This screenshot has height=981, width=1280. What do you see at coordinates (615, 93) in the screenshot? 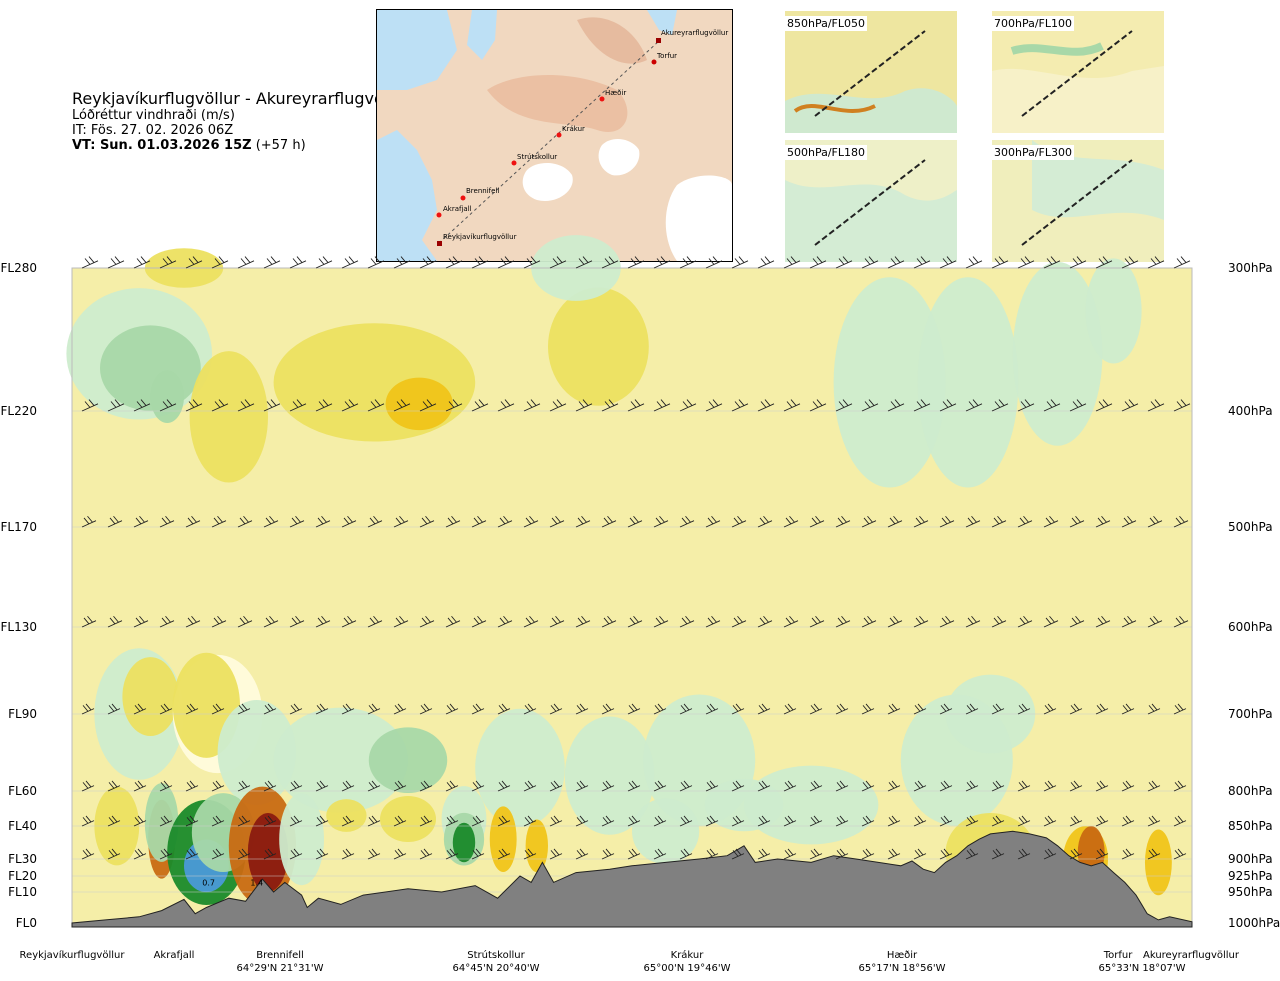
I see `map-label-haedir: Hæðir` at bounding box center [615, 93].